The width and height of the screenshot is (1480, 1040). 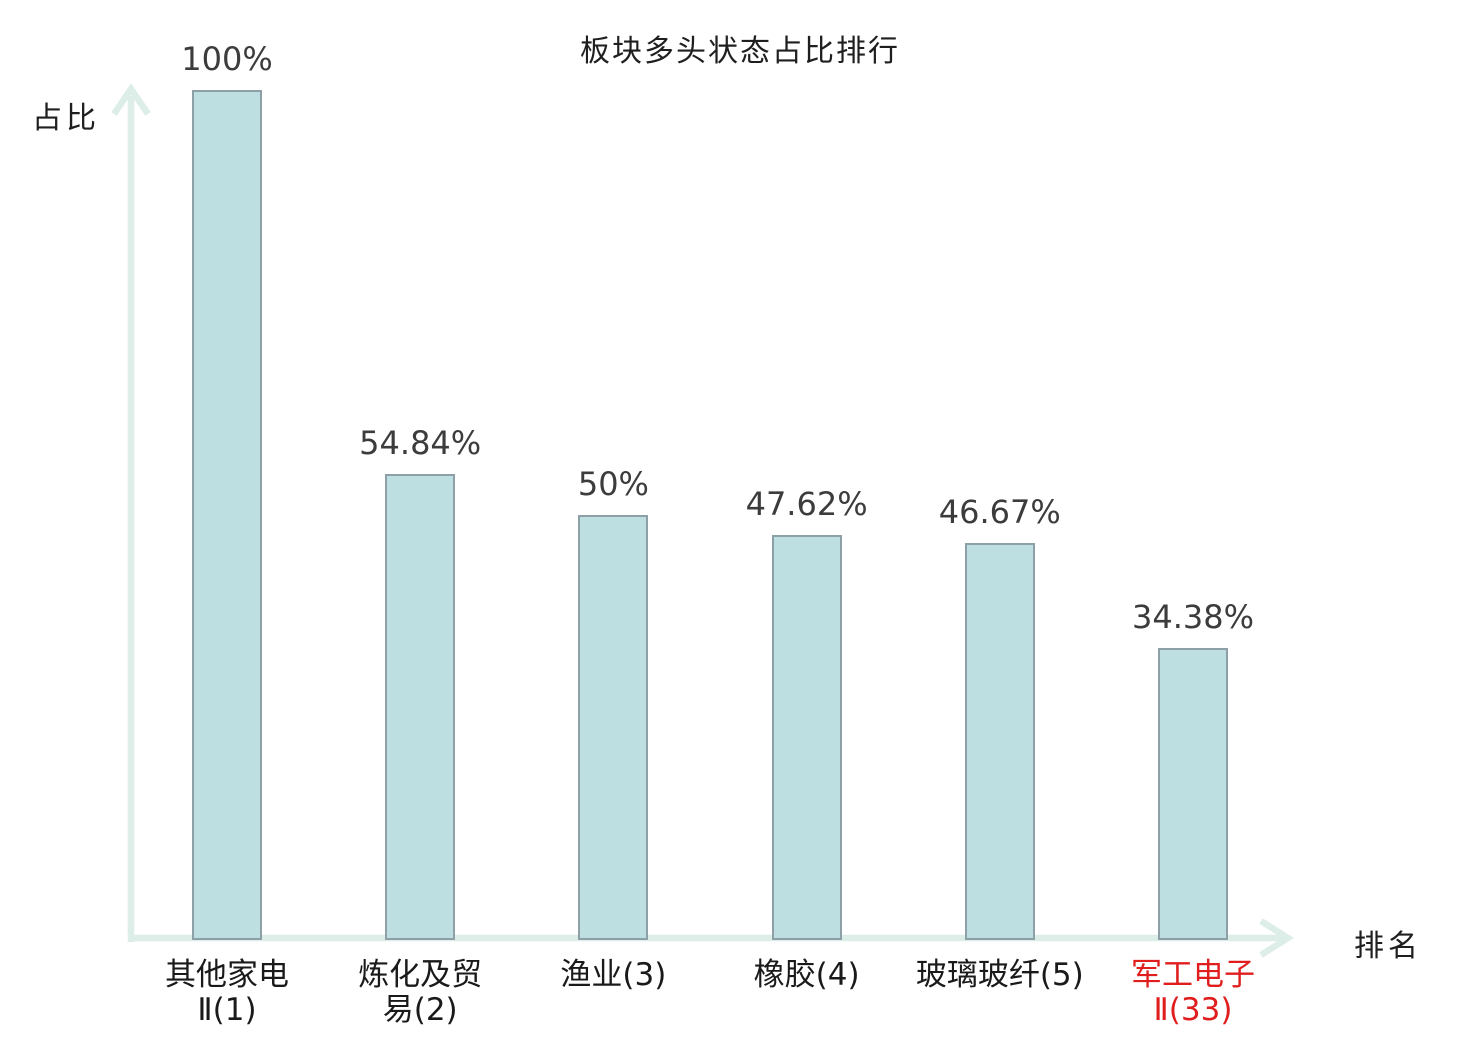 What do you see at coordinates (613, 484) in the screenshot?
I see `bar-value-label-3: 50%` at bounding box center [613, 484].